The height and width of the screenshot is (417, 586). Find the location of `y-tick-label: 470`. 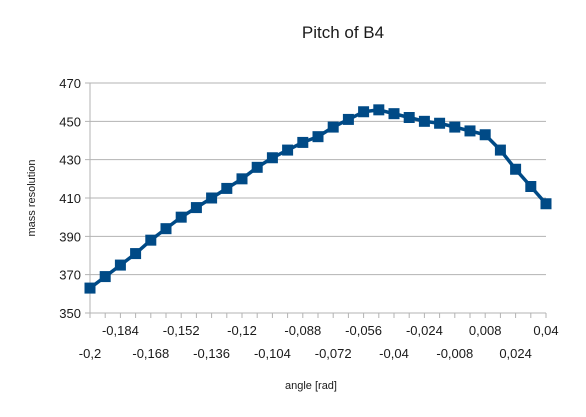

y-tick-label: 470 is located at coordinates (70, 83).